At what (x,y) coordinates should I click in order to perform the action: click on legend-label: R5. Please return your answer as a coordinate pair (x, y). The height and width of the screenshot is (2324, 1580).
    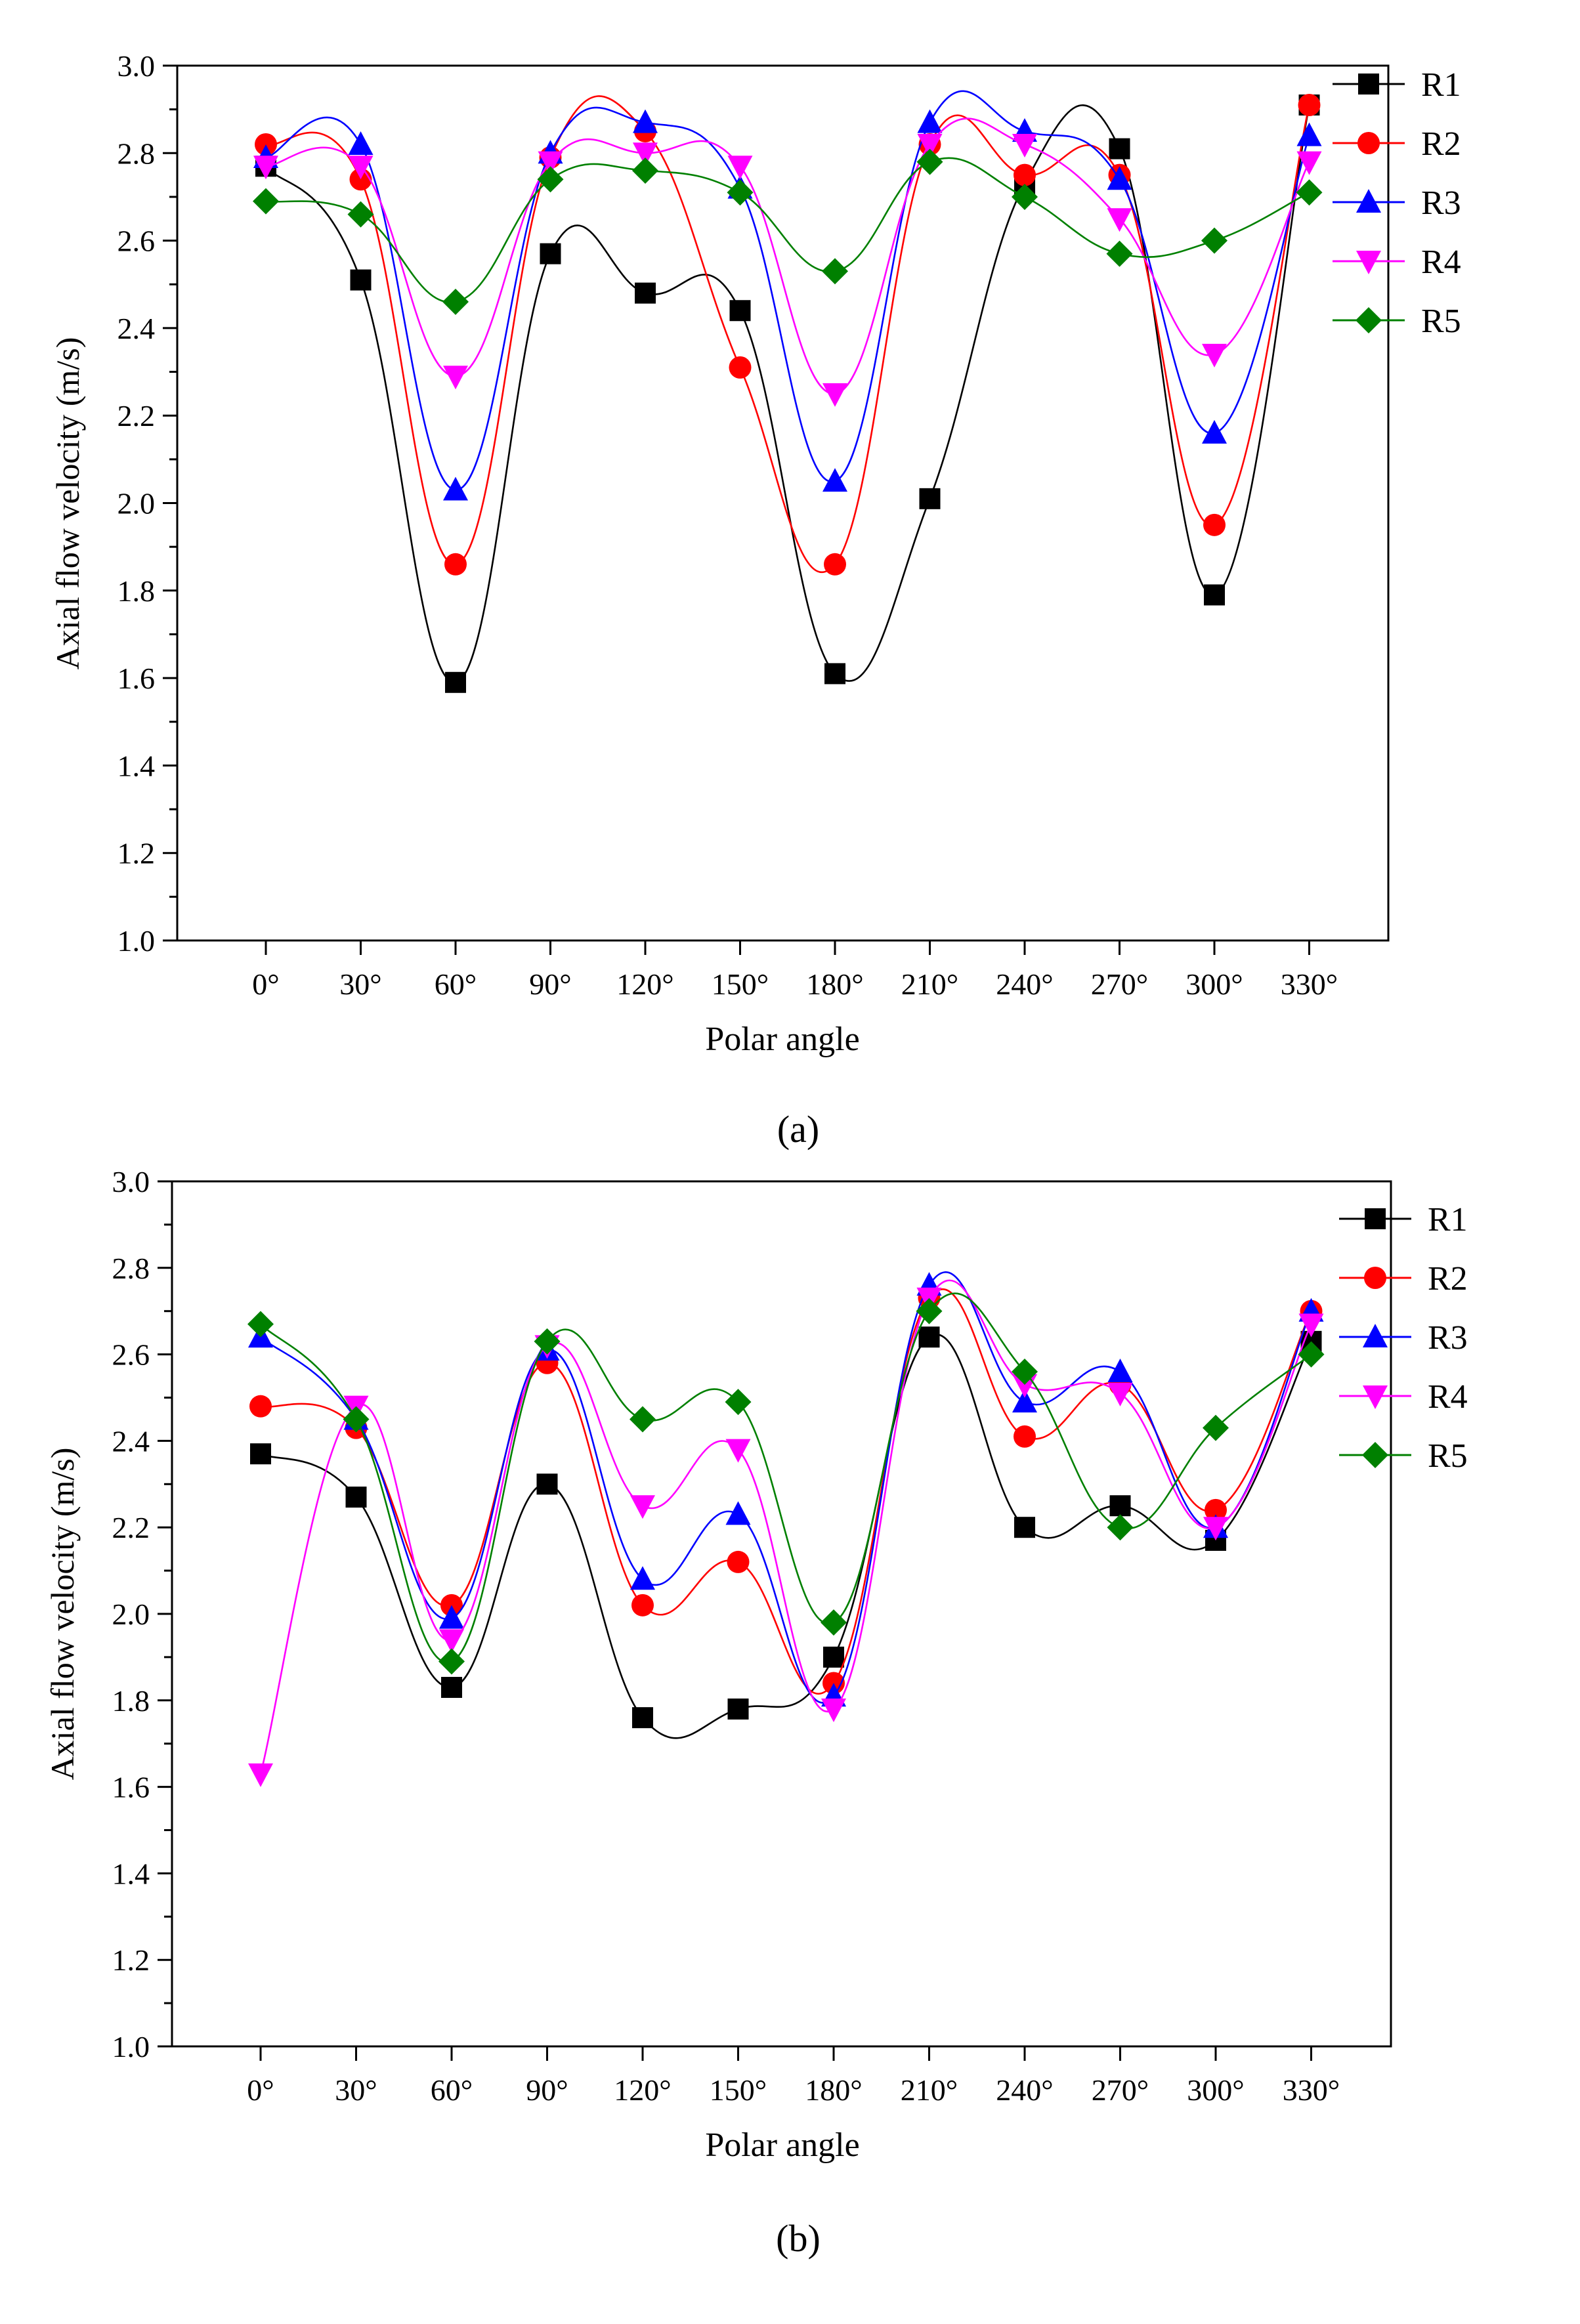
    Looking at the image, I should click on (1448, 1456).